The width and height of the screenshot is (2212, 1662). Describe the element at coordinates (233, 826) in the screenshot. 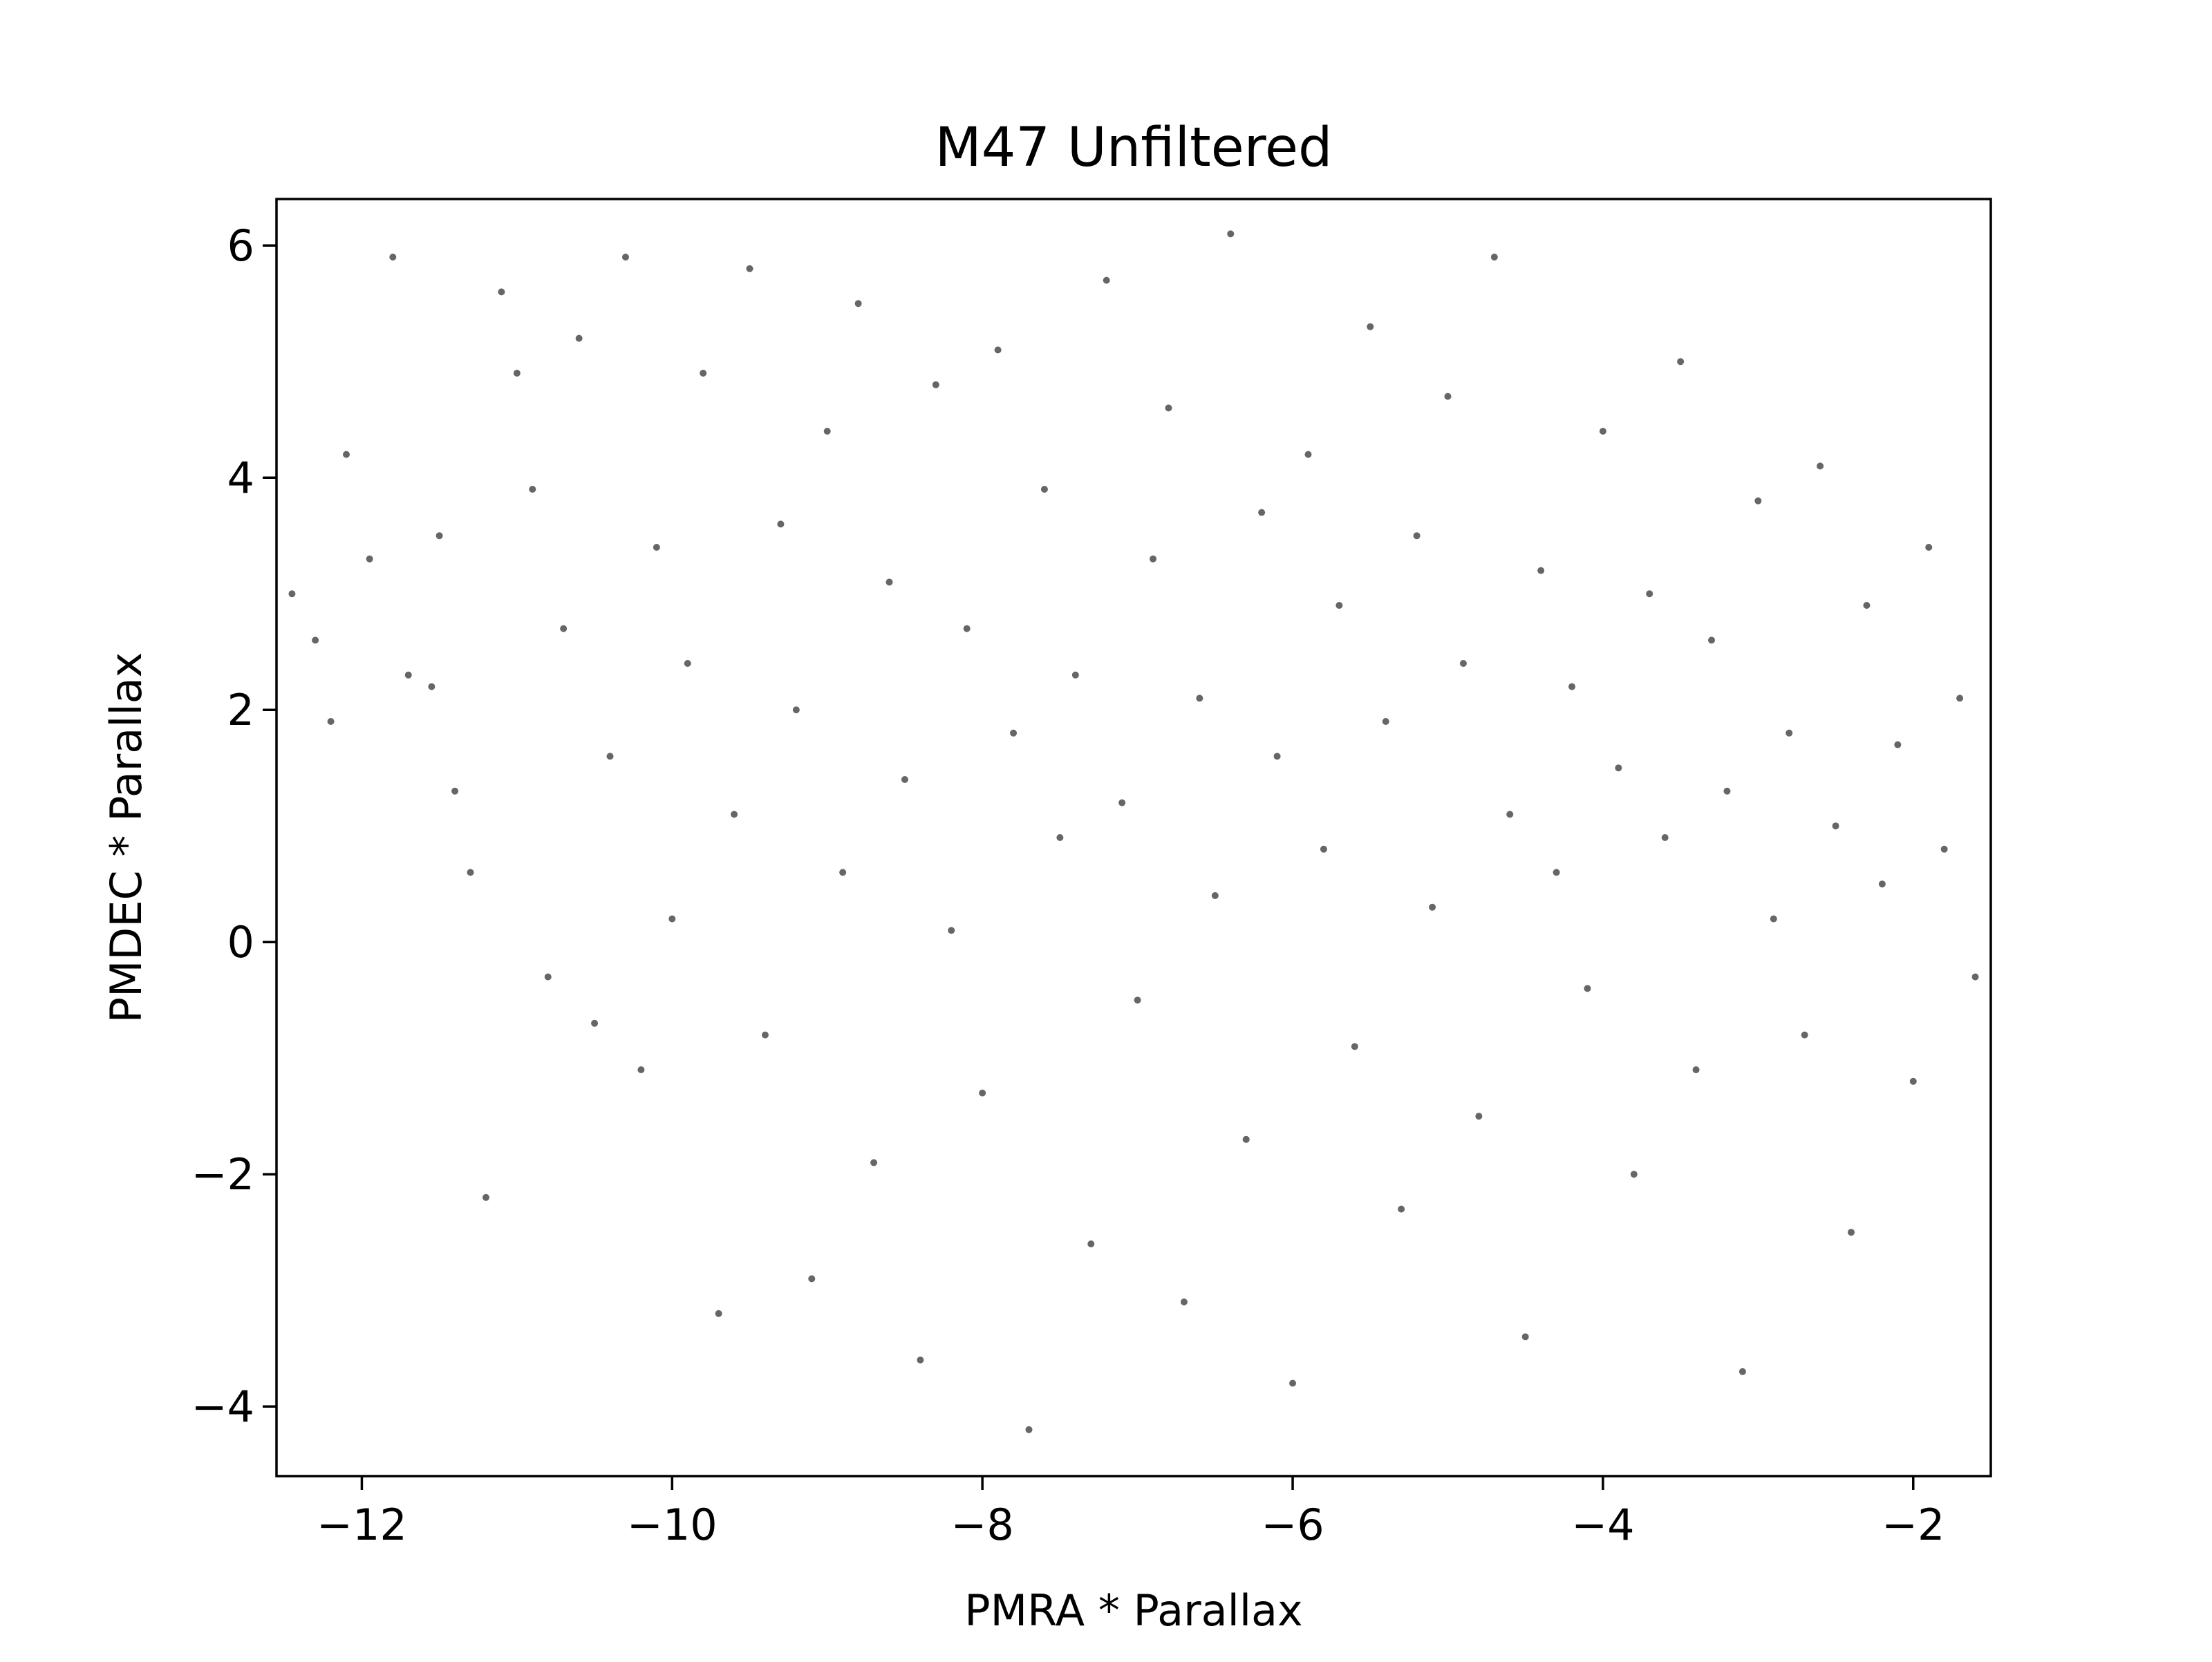

I see `y-axis: −4 −2 0 2 4 6` at that location.